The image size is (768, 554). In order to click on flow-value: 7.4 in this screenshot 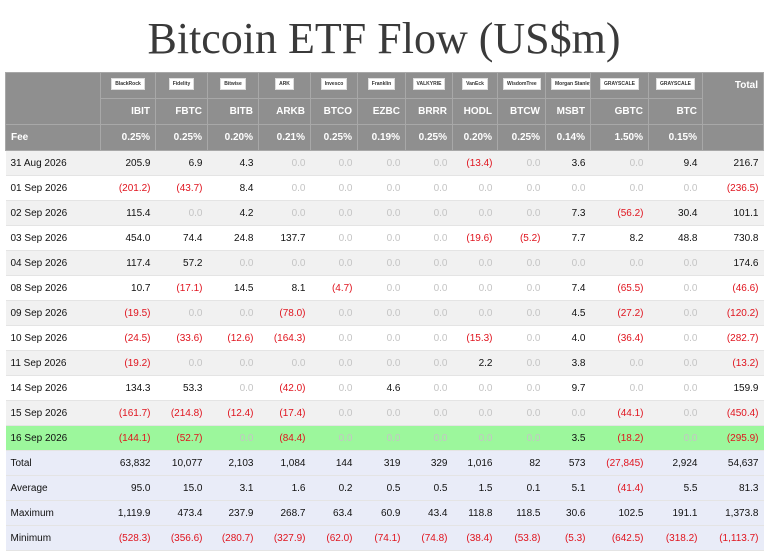, I will do `click(568, 288)`.